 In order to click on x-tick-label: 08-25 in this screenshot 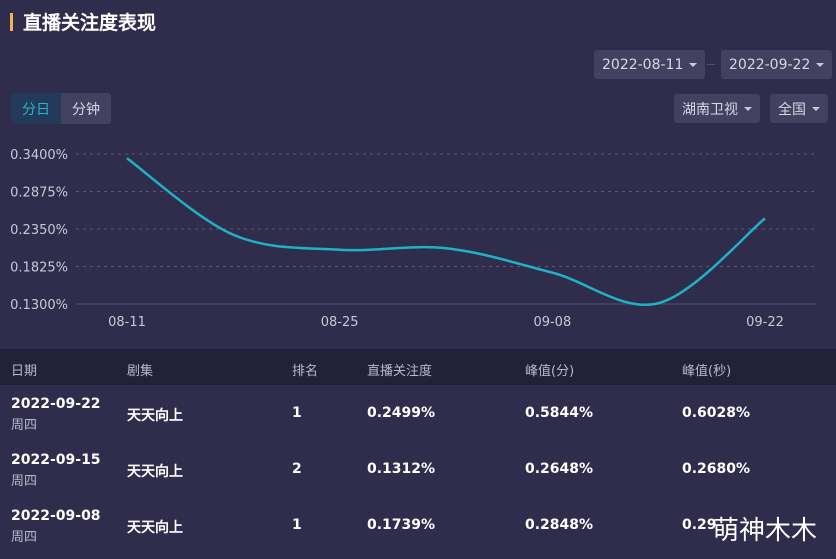, I will do `click(340, 322)`.